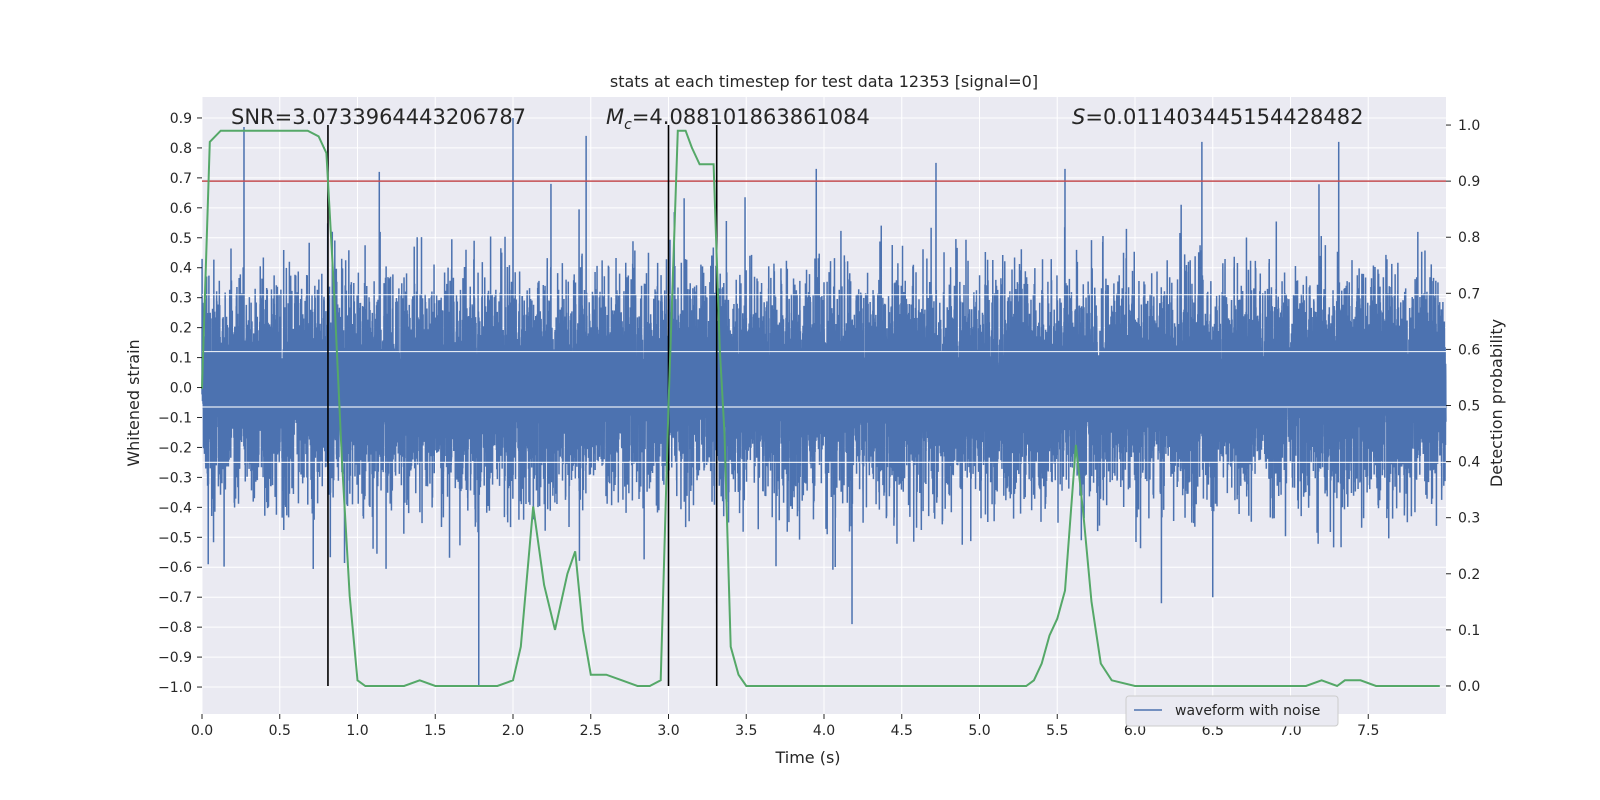 This screenshot has width=1600, height=800. What do you see at coordinates (1469, 238) in the screenshot?
I see `y2-tick-label: 0.8` at bounding box center [1469, 238].